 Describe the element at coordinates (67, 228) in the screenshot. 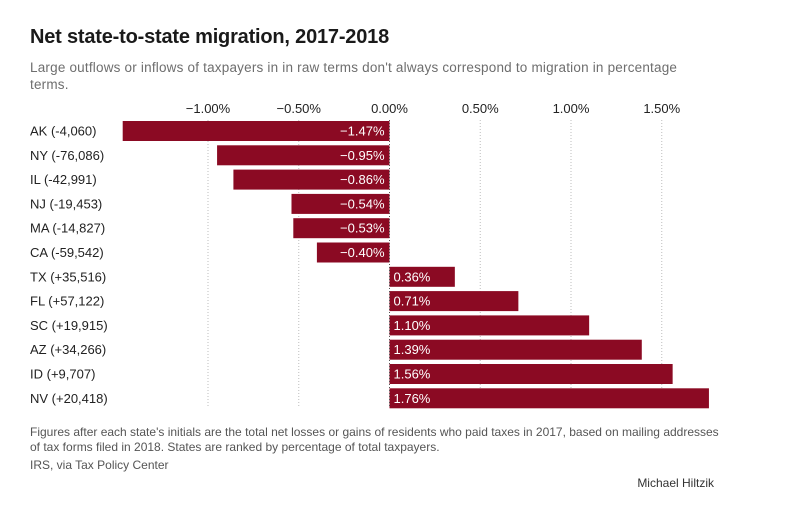

I see `category-label: MA (-14,827)` at that location.